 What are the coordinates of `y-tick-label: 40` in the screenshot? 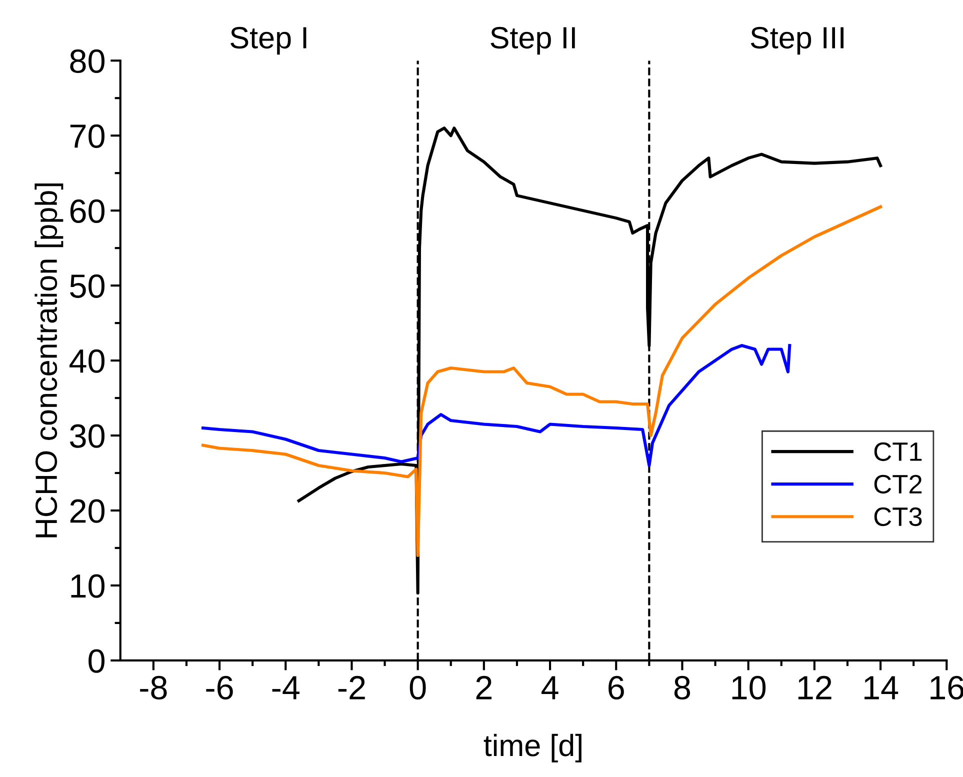 It's located at (86, 361).